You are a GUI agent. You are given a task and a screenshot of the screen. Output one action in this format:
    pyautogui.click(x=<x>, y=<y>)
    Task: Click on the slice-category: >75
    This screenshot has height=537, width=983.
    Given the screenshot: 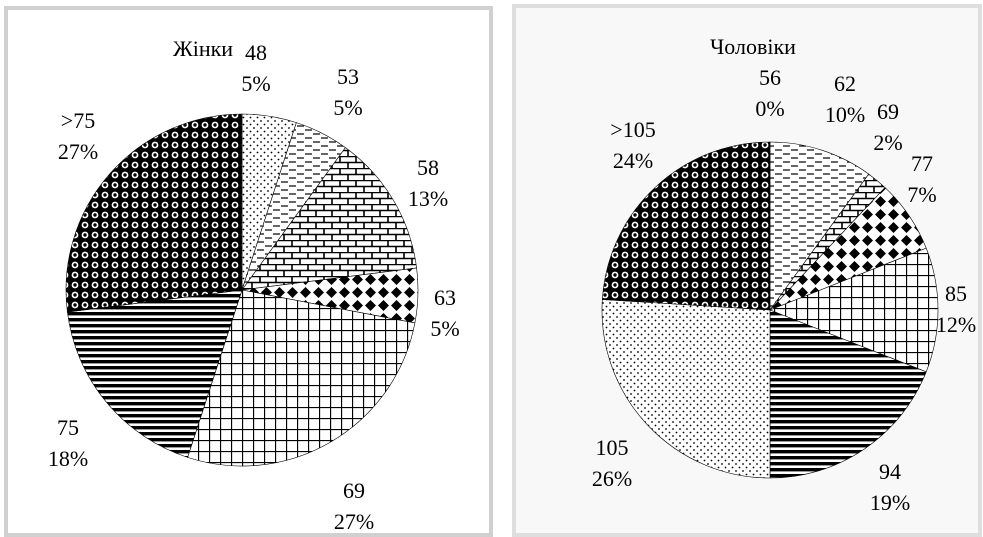 What is the action you would take?
    pyautogui.click(x=78, y=120)
    